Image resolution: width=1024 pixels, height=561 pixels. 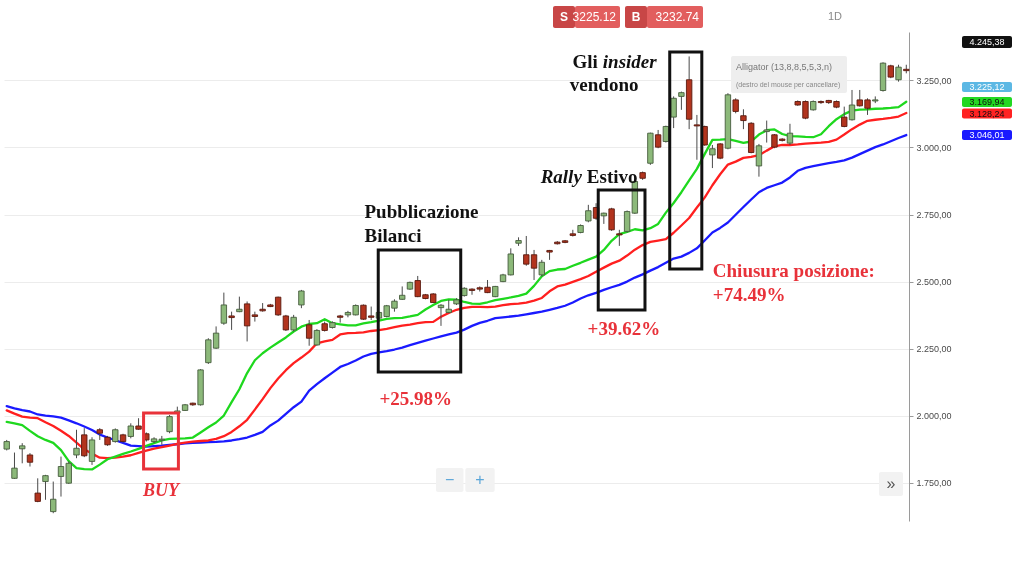 What do you see at coordinates (450, 479) in the screenshot?
I see `annotation: −` at bounding box center [450, 479].